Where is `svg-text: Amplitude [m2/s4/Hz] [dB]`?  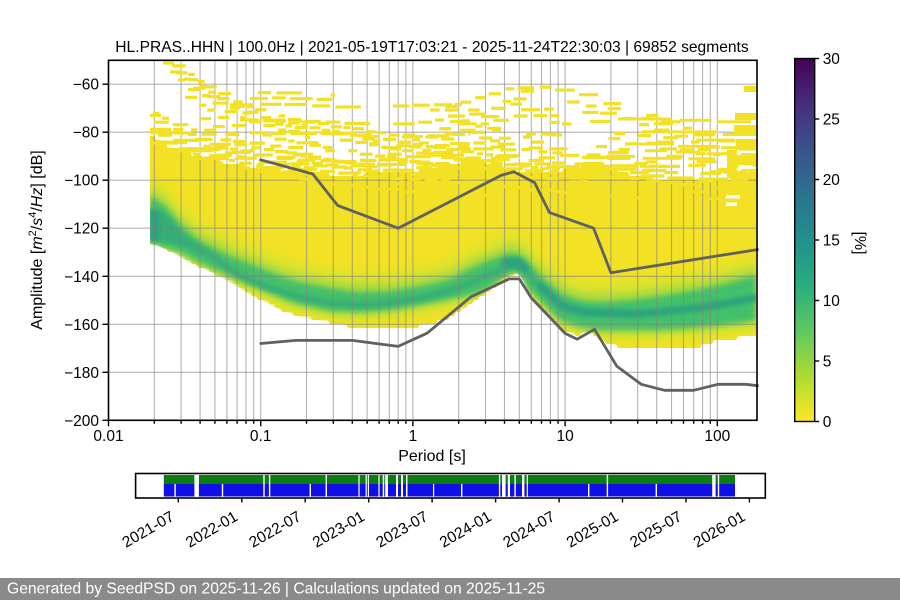
svg-text: Amplitude [m2/s4/Hz] [dB] is located at coordinates (36, 239).